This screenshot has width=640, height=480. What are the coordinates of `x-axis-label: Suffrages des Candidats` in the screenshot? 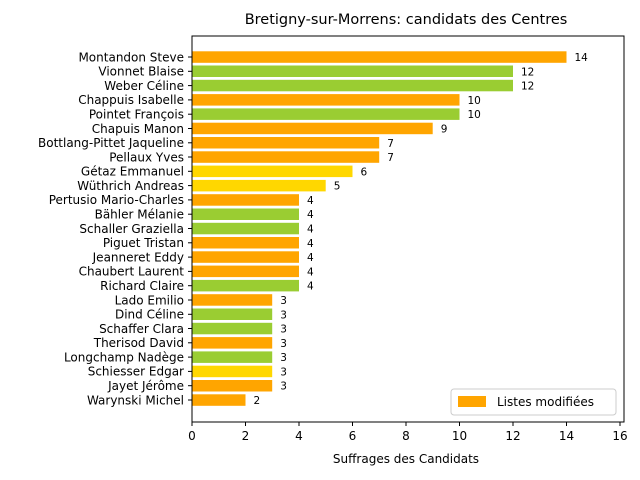 It's located at (406, 459).